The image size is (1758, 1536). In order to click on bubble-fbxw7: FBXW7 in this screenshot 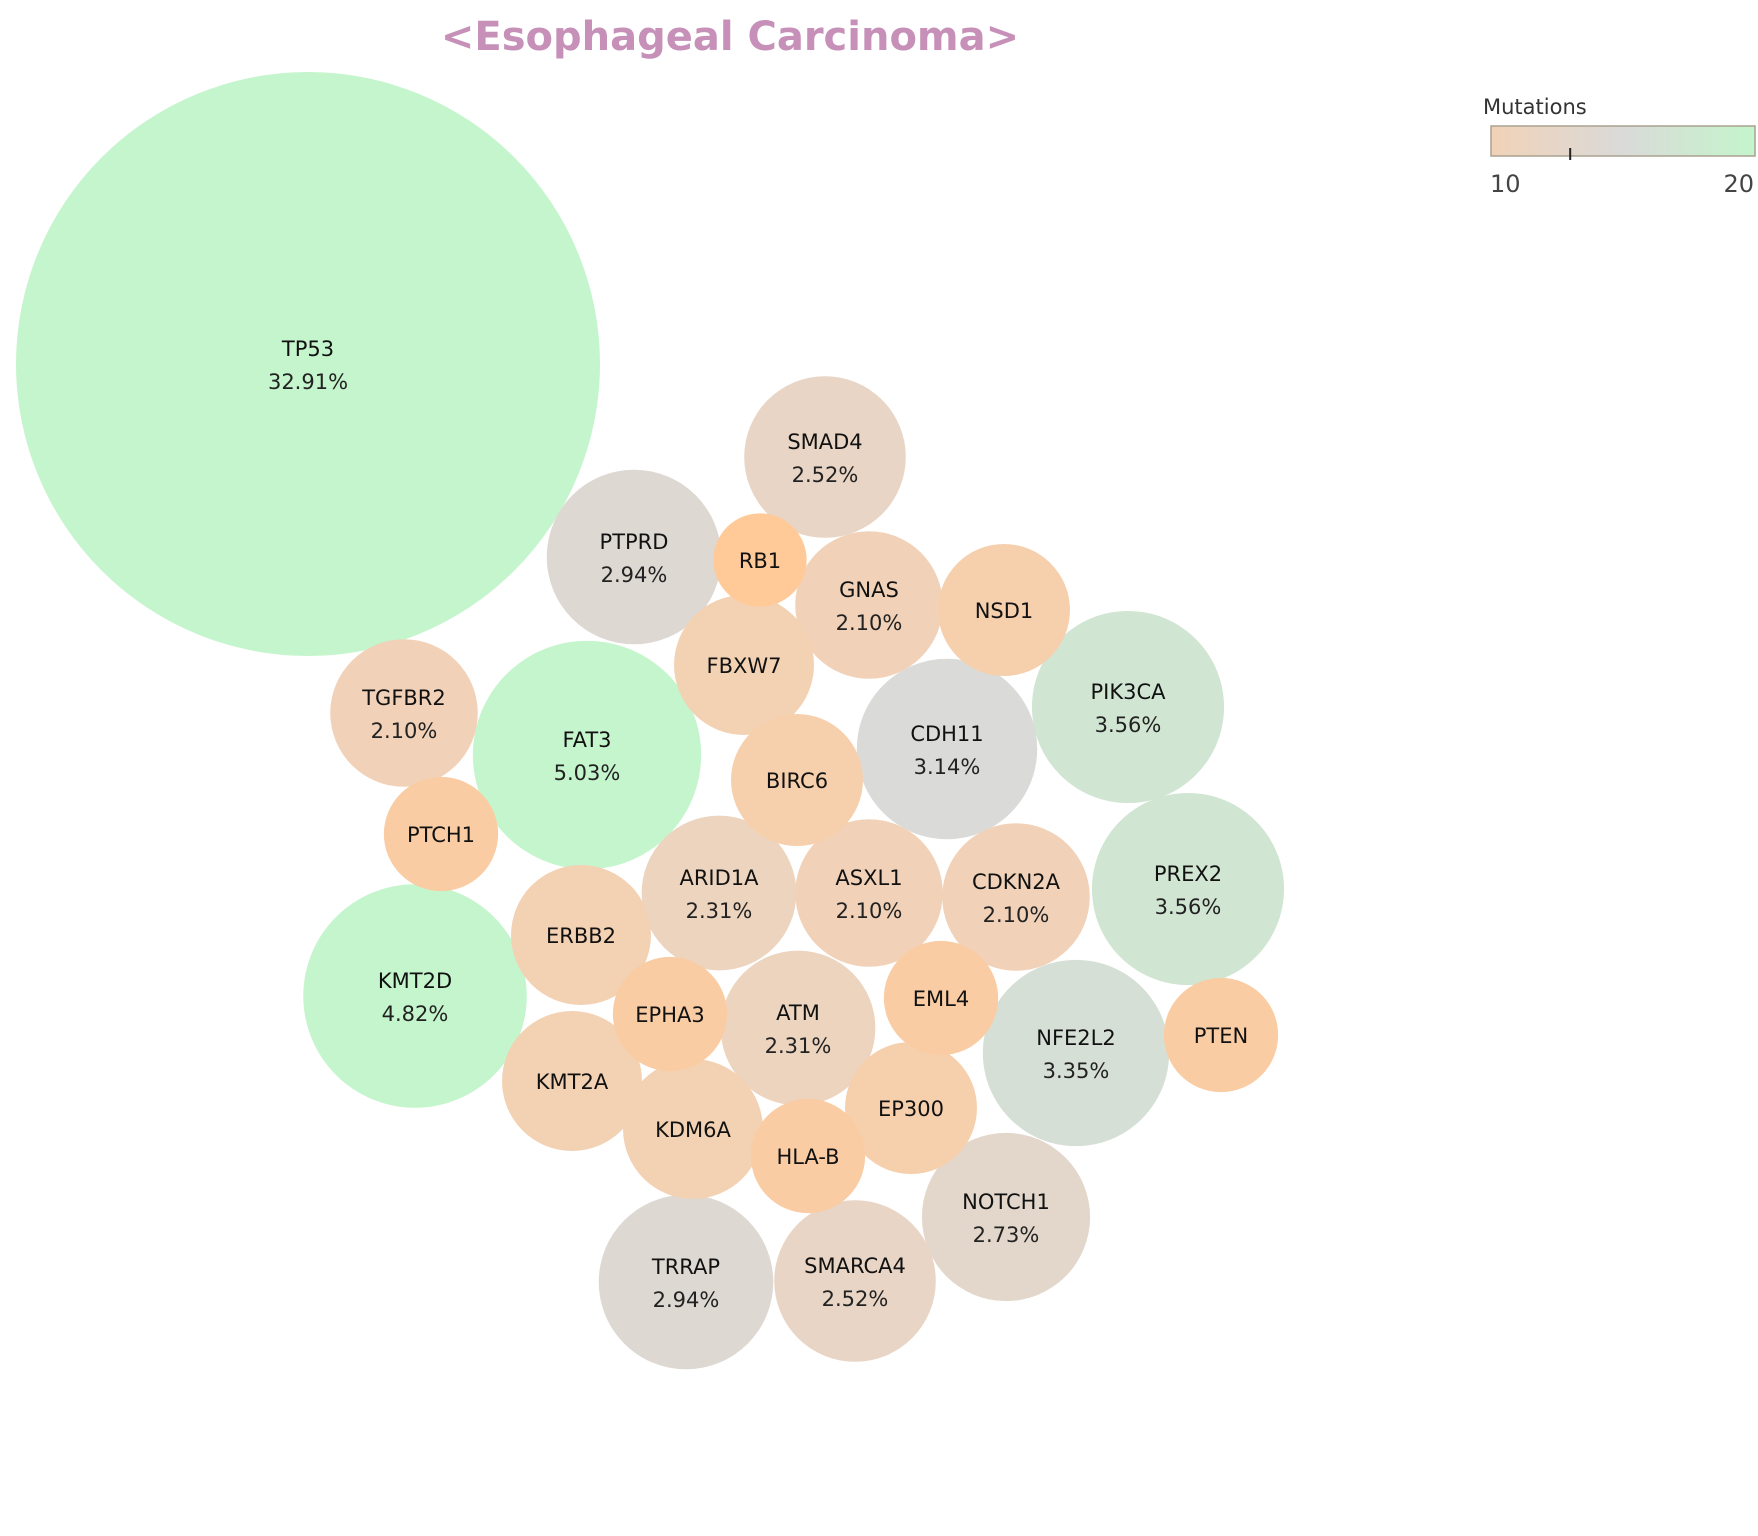, I will do `click(744, 665)`.